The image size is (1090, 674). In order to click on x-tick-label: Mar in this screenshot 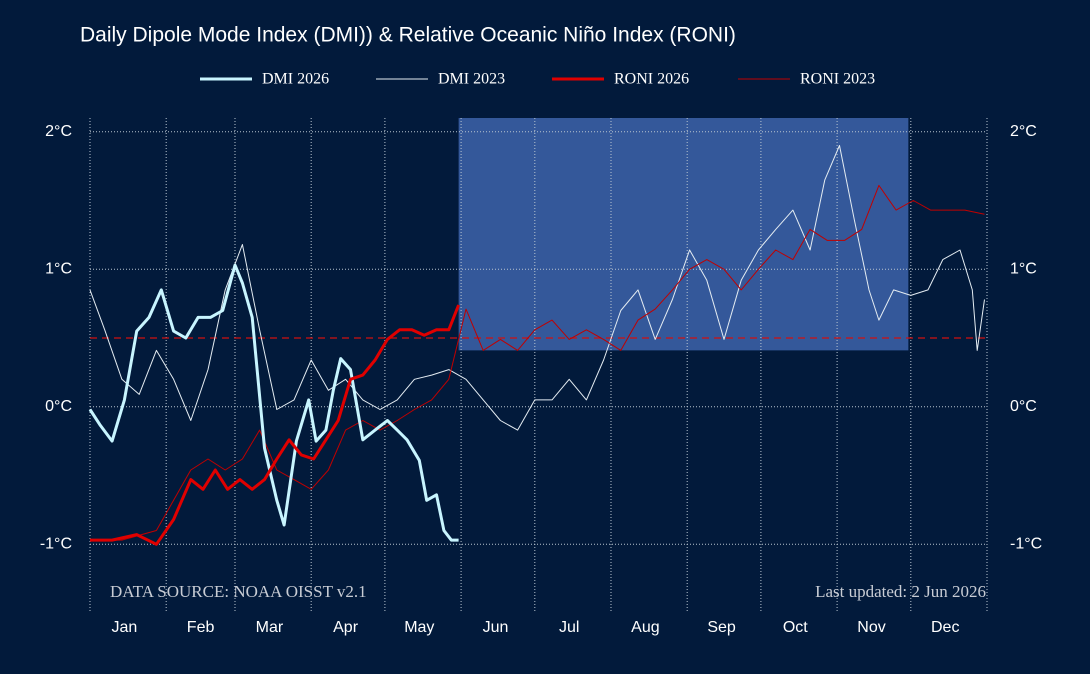, I will do `click(270, 627)`.